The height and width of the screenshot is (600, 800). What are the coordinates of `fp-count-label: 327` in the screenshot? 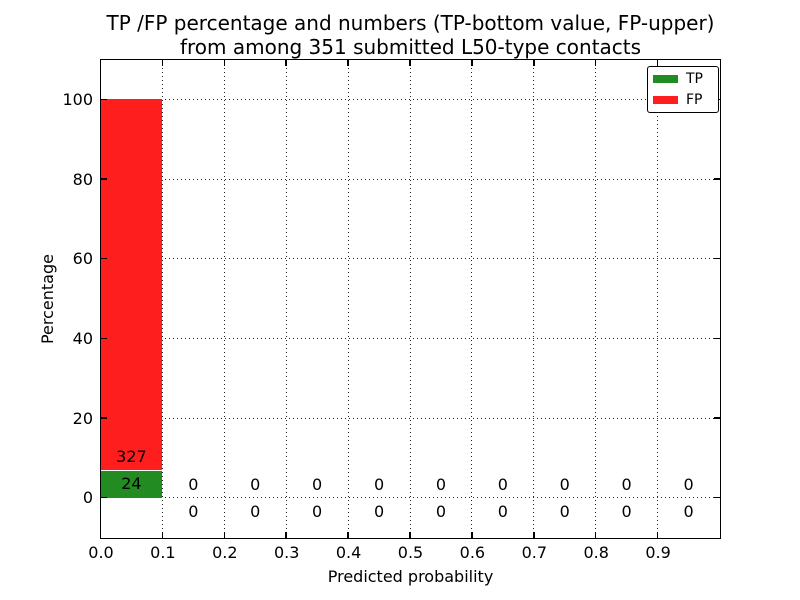 It's located at (131, 457).